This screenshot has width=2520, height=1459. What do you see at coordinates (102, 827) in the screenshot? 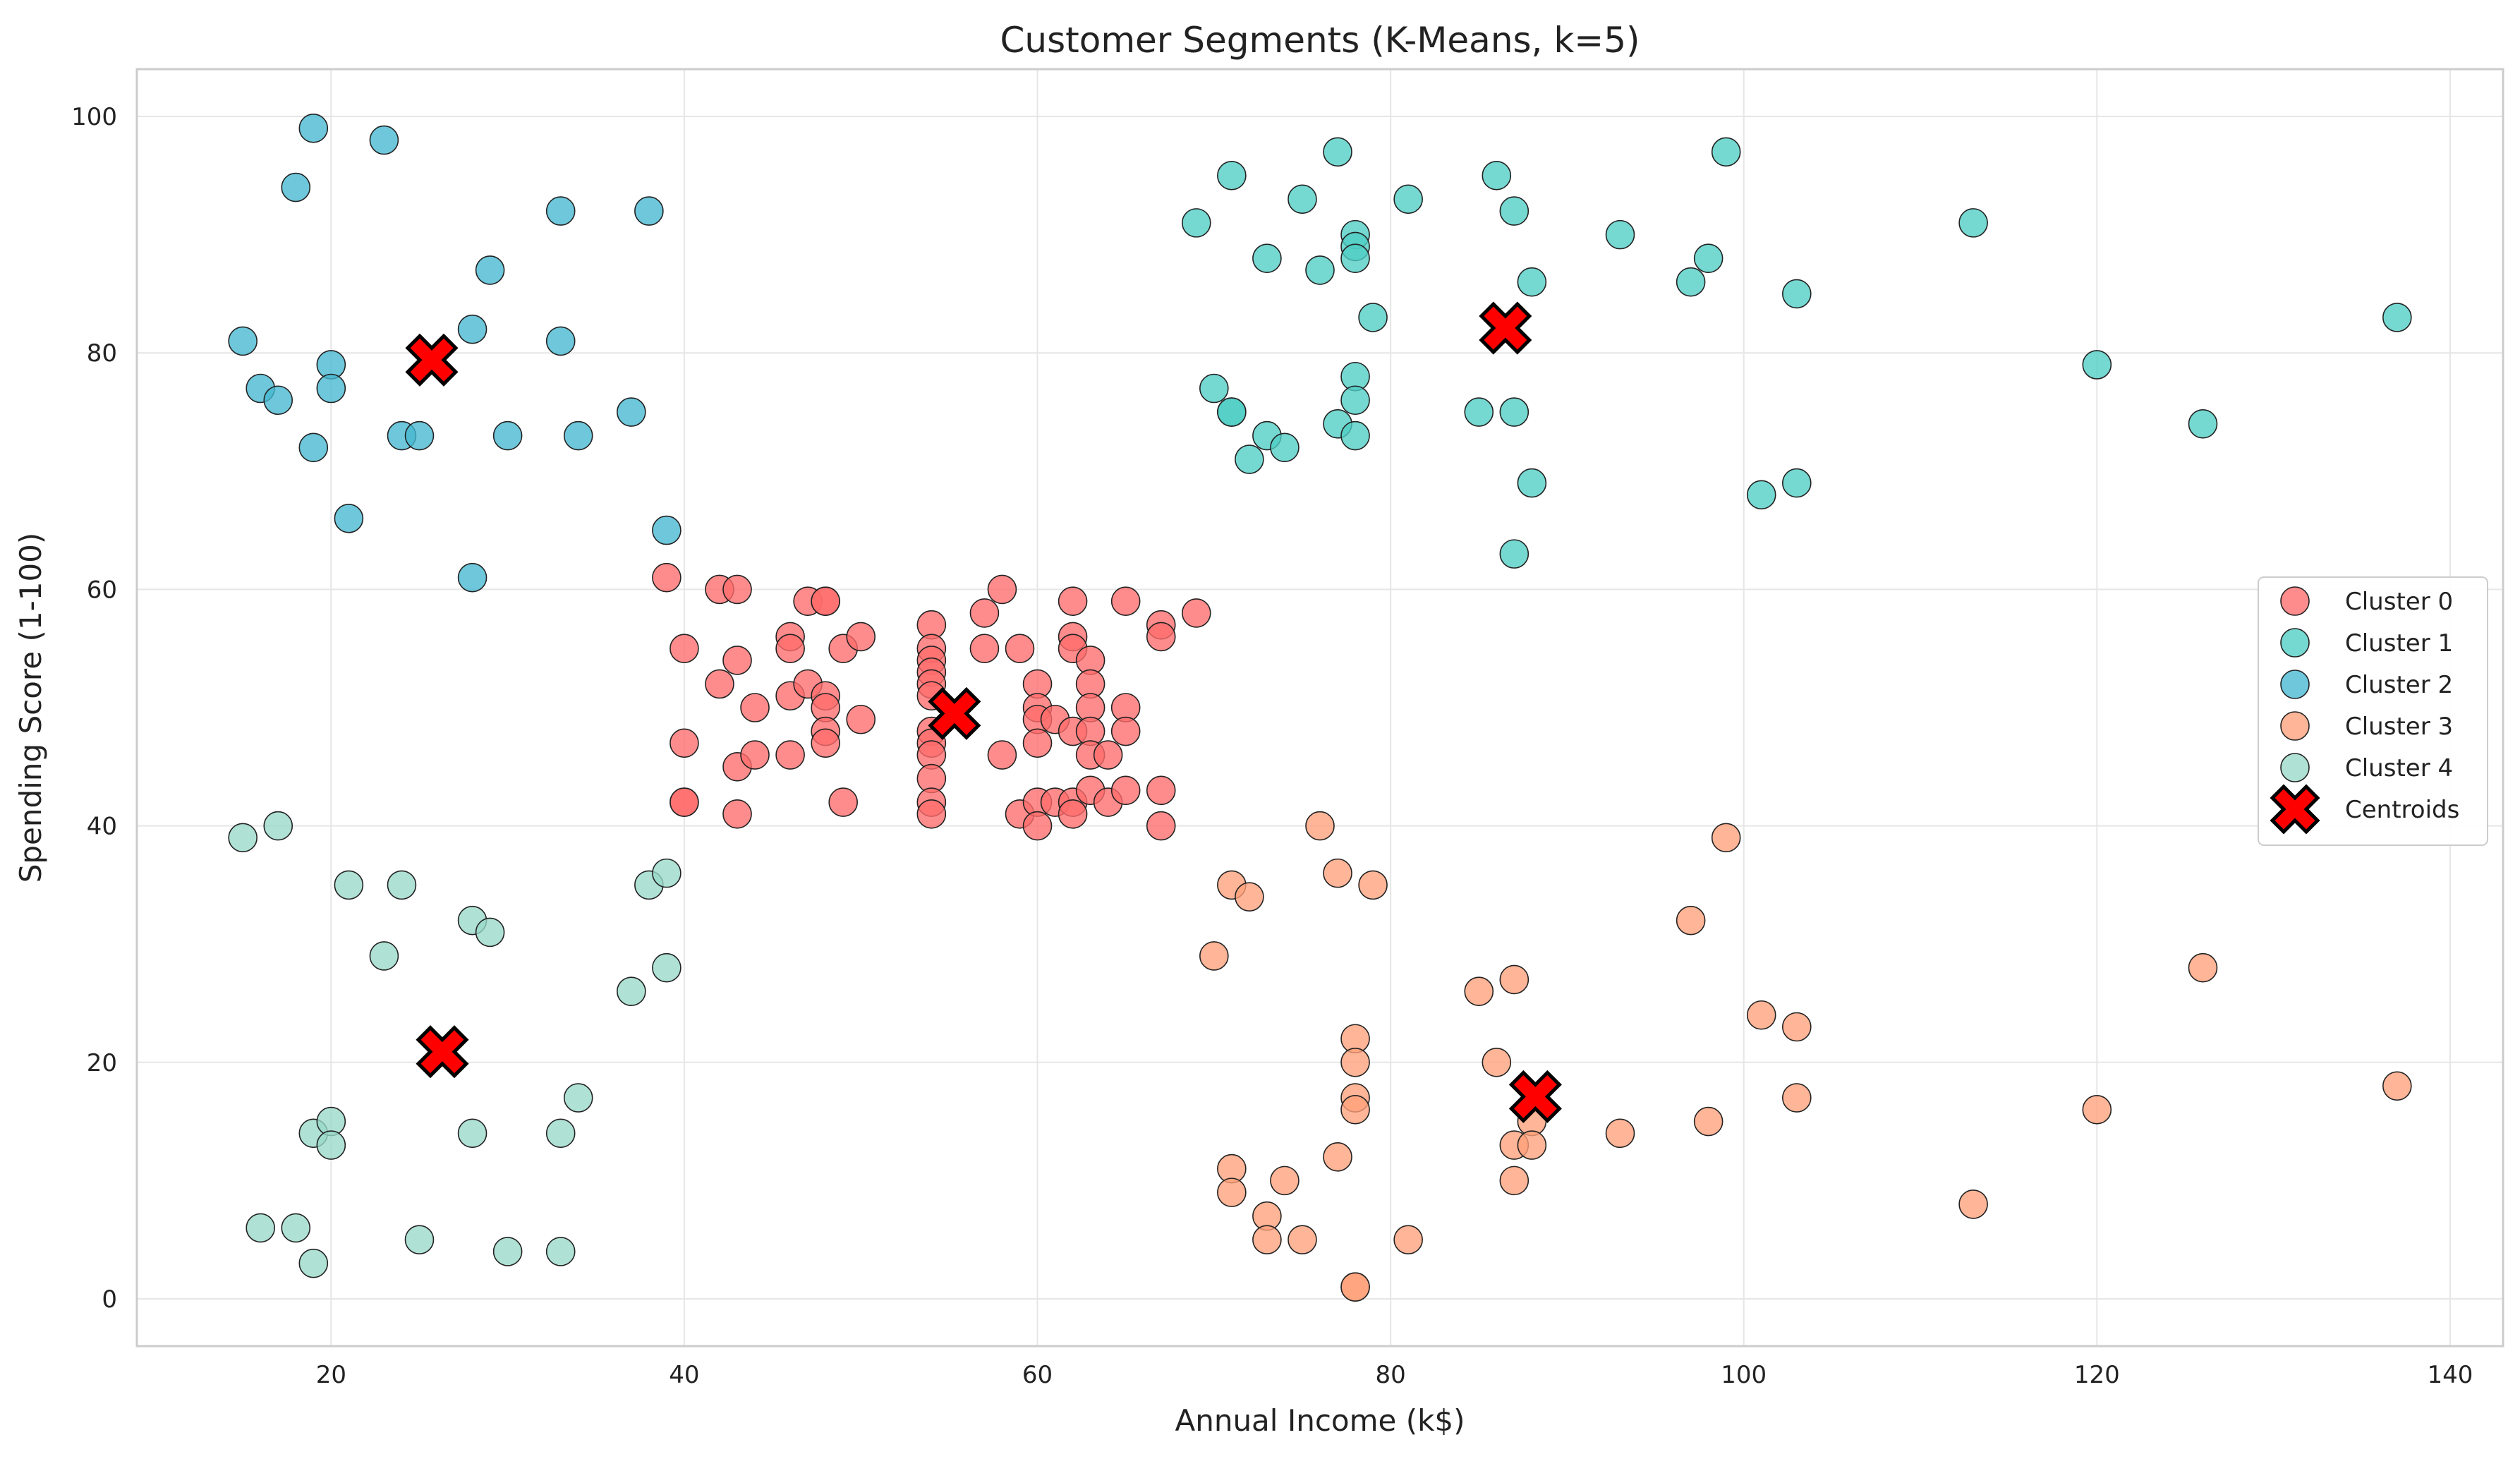
I see `y-tick-label: 40` at bounding box center [102, 827].